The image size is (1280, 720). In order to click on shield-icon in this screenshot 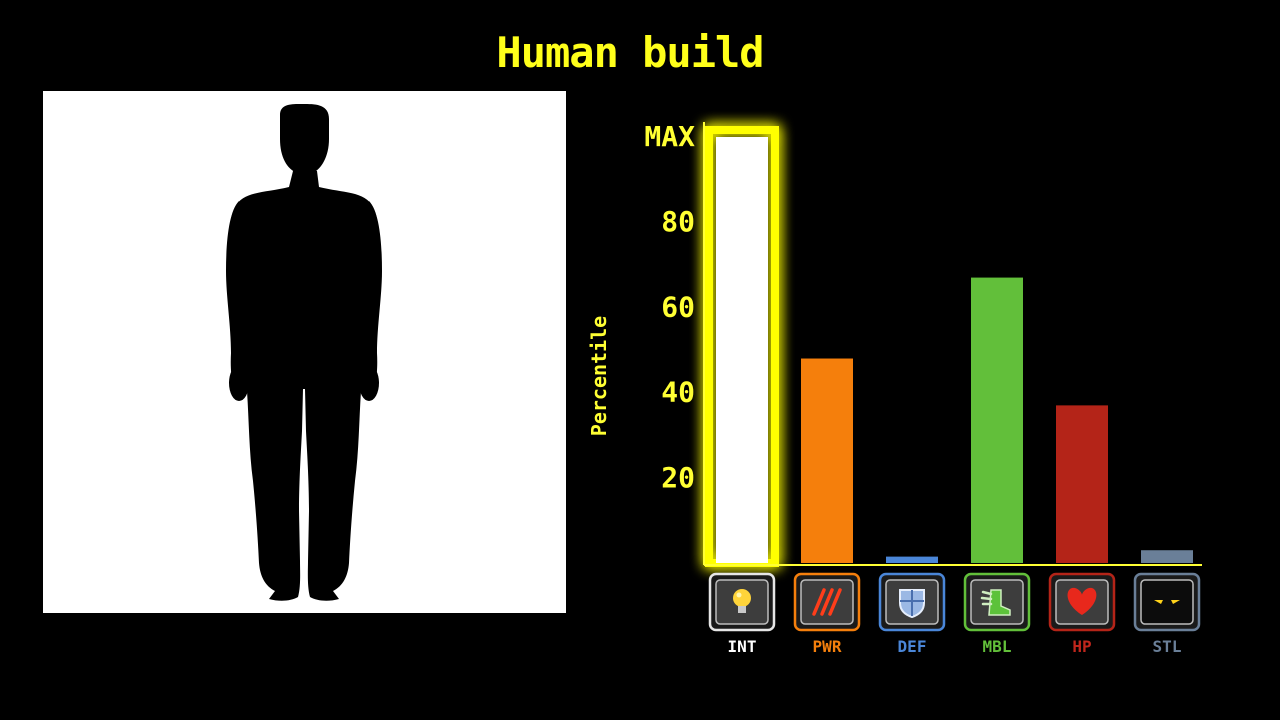, I will do `click(912, 602)`.